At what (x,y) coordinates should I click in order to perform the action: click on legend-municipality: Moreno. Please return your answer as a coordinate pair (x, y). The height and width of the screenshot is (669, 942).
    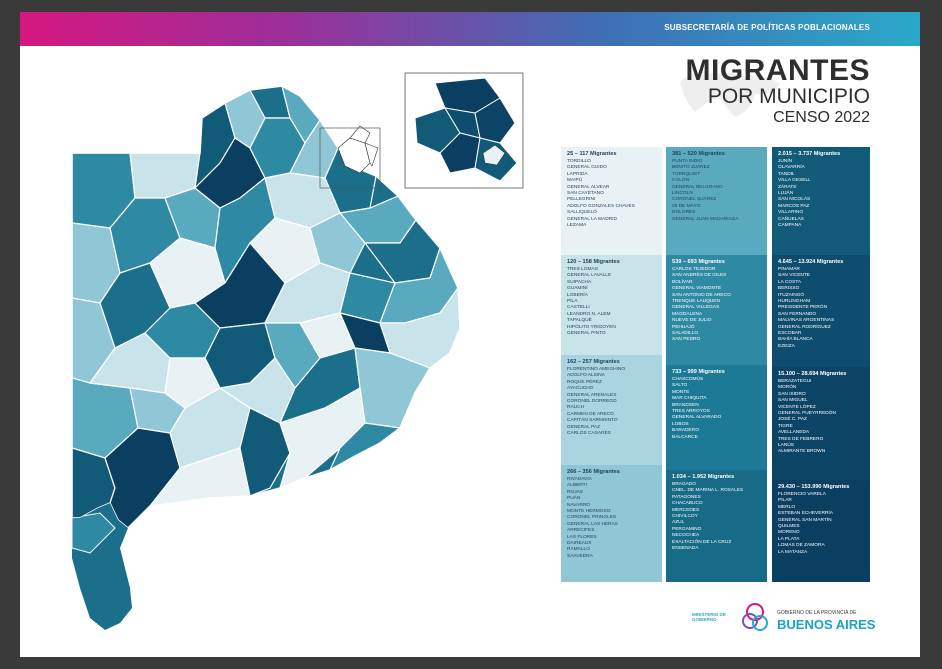
    Looking at the image, I should click on (789, 533).